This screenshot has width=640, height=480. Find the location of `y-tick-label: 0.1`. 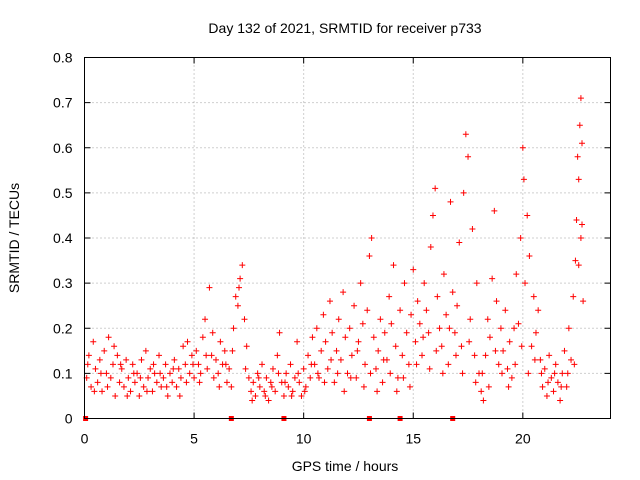

y-tick-label: 0.1 is located at coordinates (63, 373).